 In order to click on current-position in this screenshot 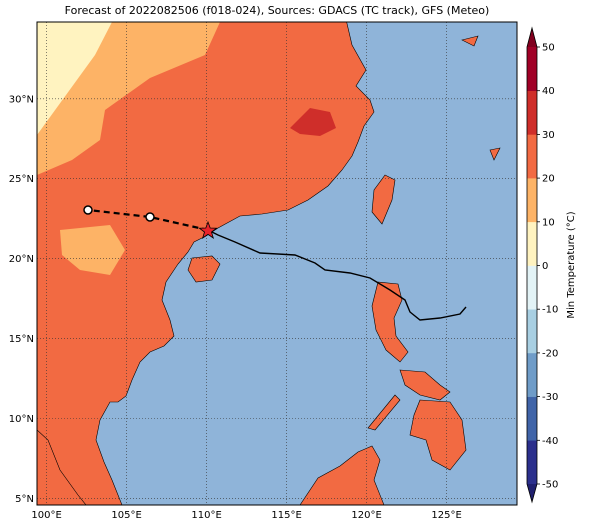, I will do `click(208, 229)`.